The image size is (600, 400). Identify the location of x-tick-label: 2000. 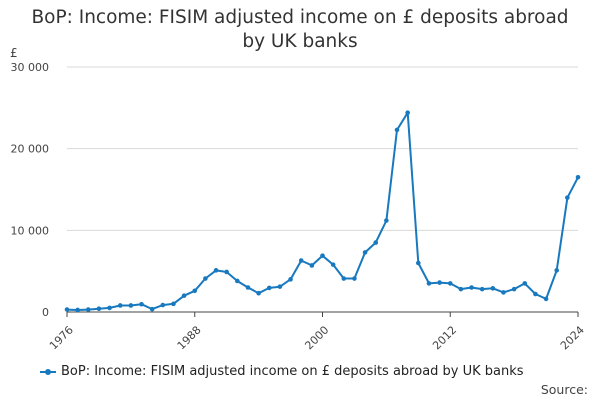
(316, 337).